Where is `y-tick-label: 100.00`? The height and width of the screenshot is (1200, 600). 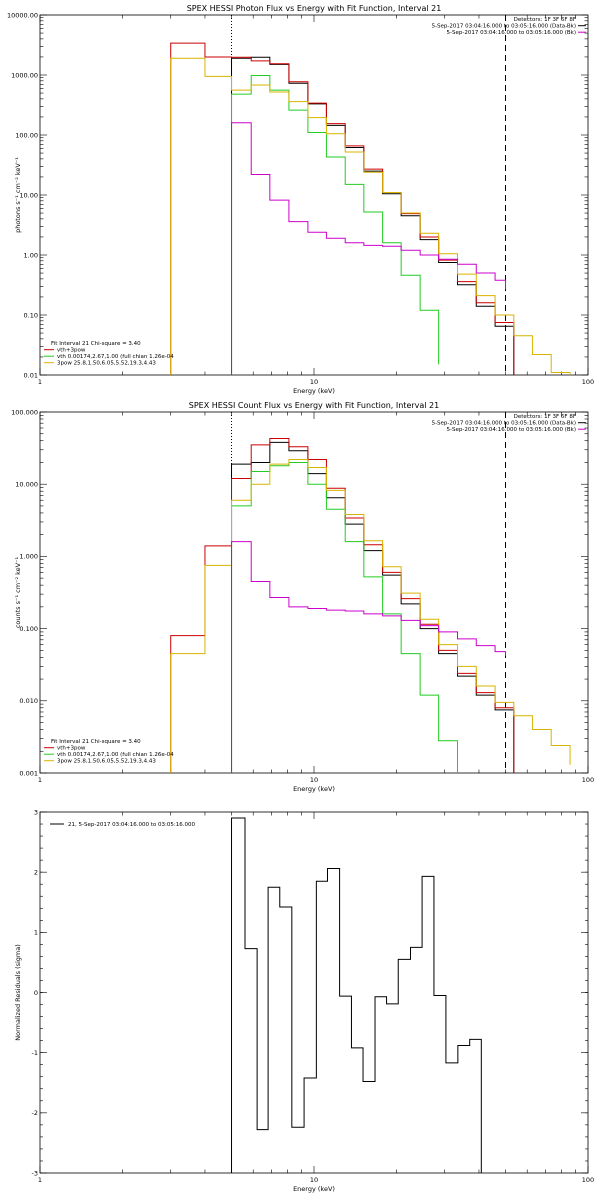 y-tick-label: 100.00 is located at coordinates (26, 135).